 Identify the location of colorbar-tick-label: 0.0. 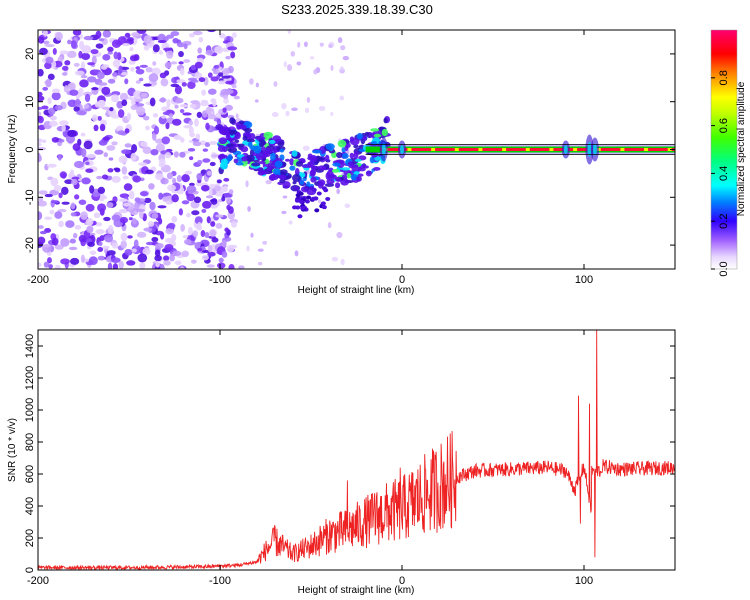
(724, 268).